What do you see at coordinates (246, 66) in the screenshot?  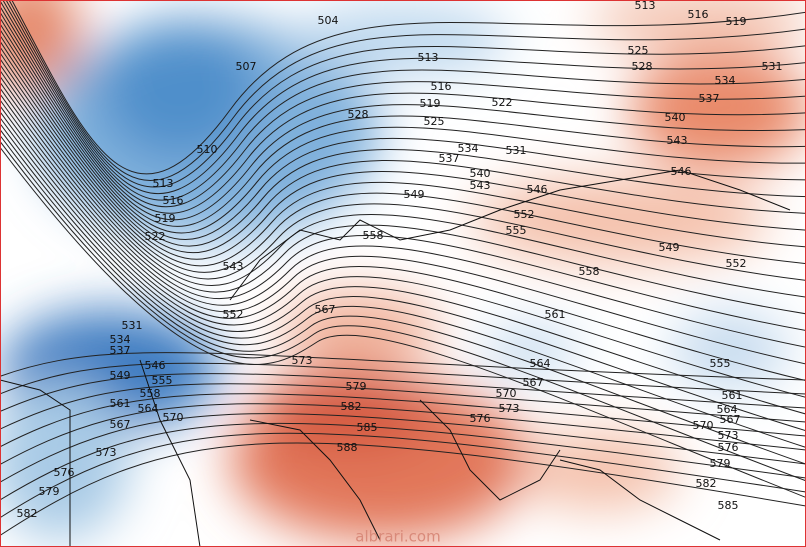 I see `contour-label: 507` at bounding box center [246, 66].